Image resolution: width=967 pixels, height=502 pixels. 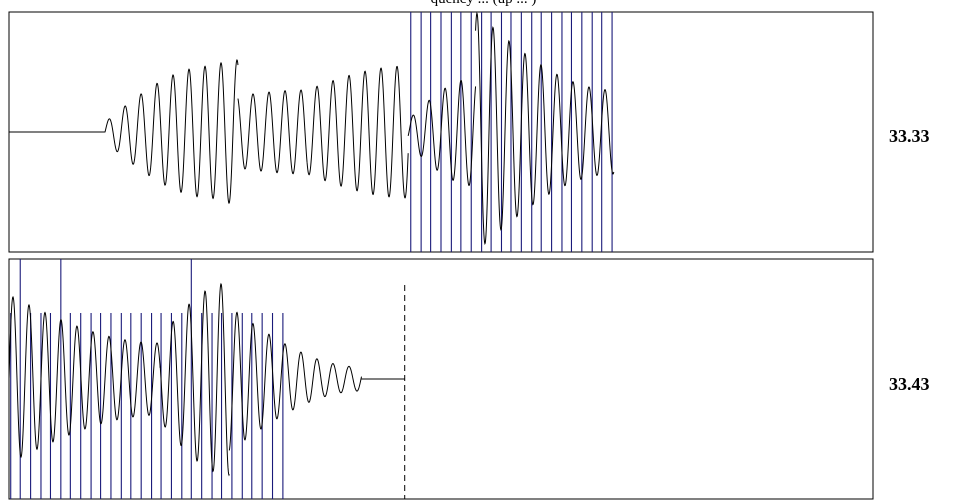 What do you see at coordinates (909, 384) in the screenshot?
I see `panel-bottom-time-label: 33.43` at bounding box center [909, 384].